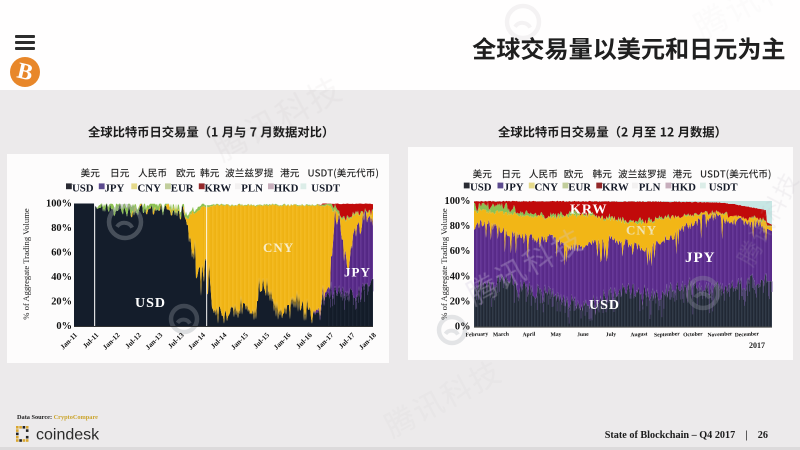  What do you see at coordinates (282, 341) in the screenshot?
I see `svg-text: Jan-16` at bounding box center [282, 341].